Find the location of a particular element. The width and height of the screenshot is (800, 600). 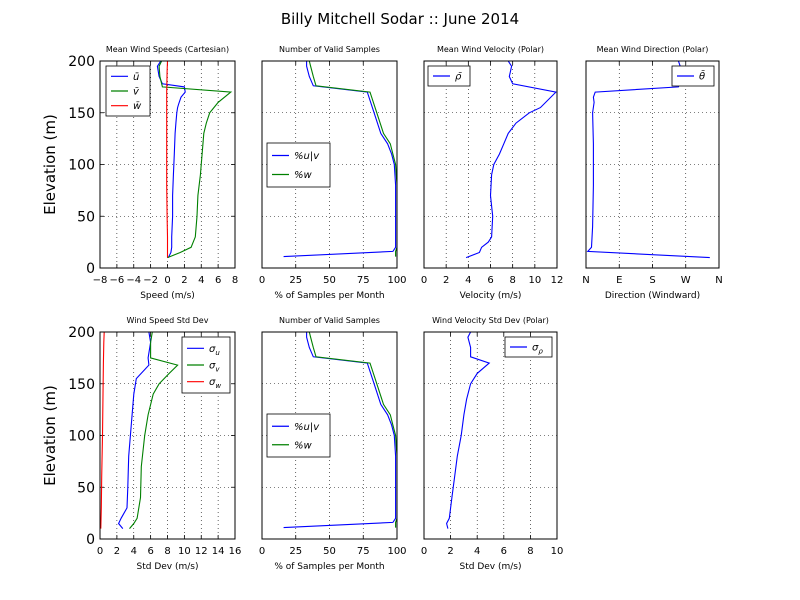

legend-label: σv is located at coordinates (214, 367).